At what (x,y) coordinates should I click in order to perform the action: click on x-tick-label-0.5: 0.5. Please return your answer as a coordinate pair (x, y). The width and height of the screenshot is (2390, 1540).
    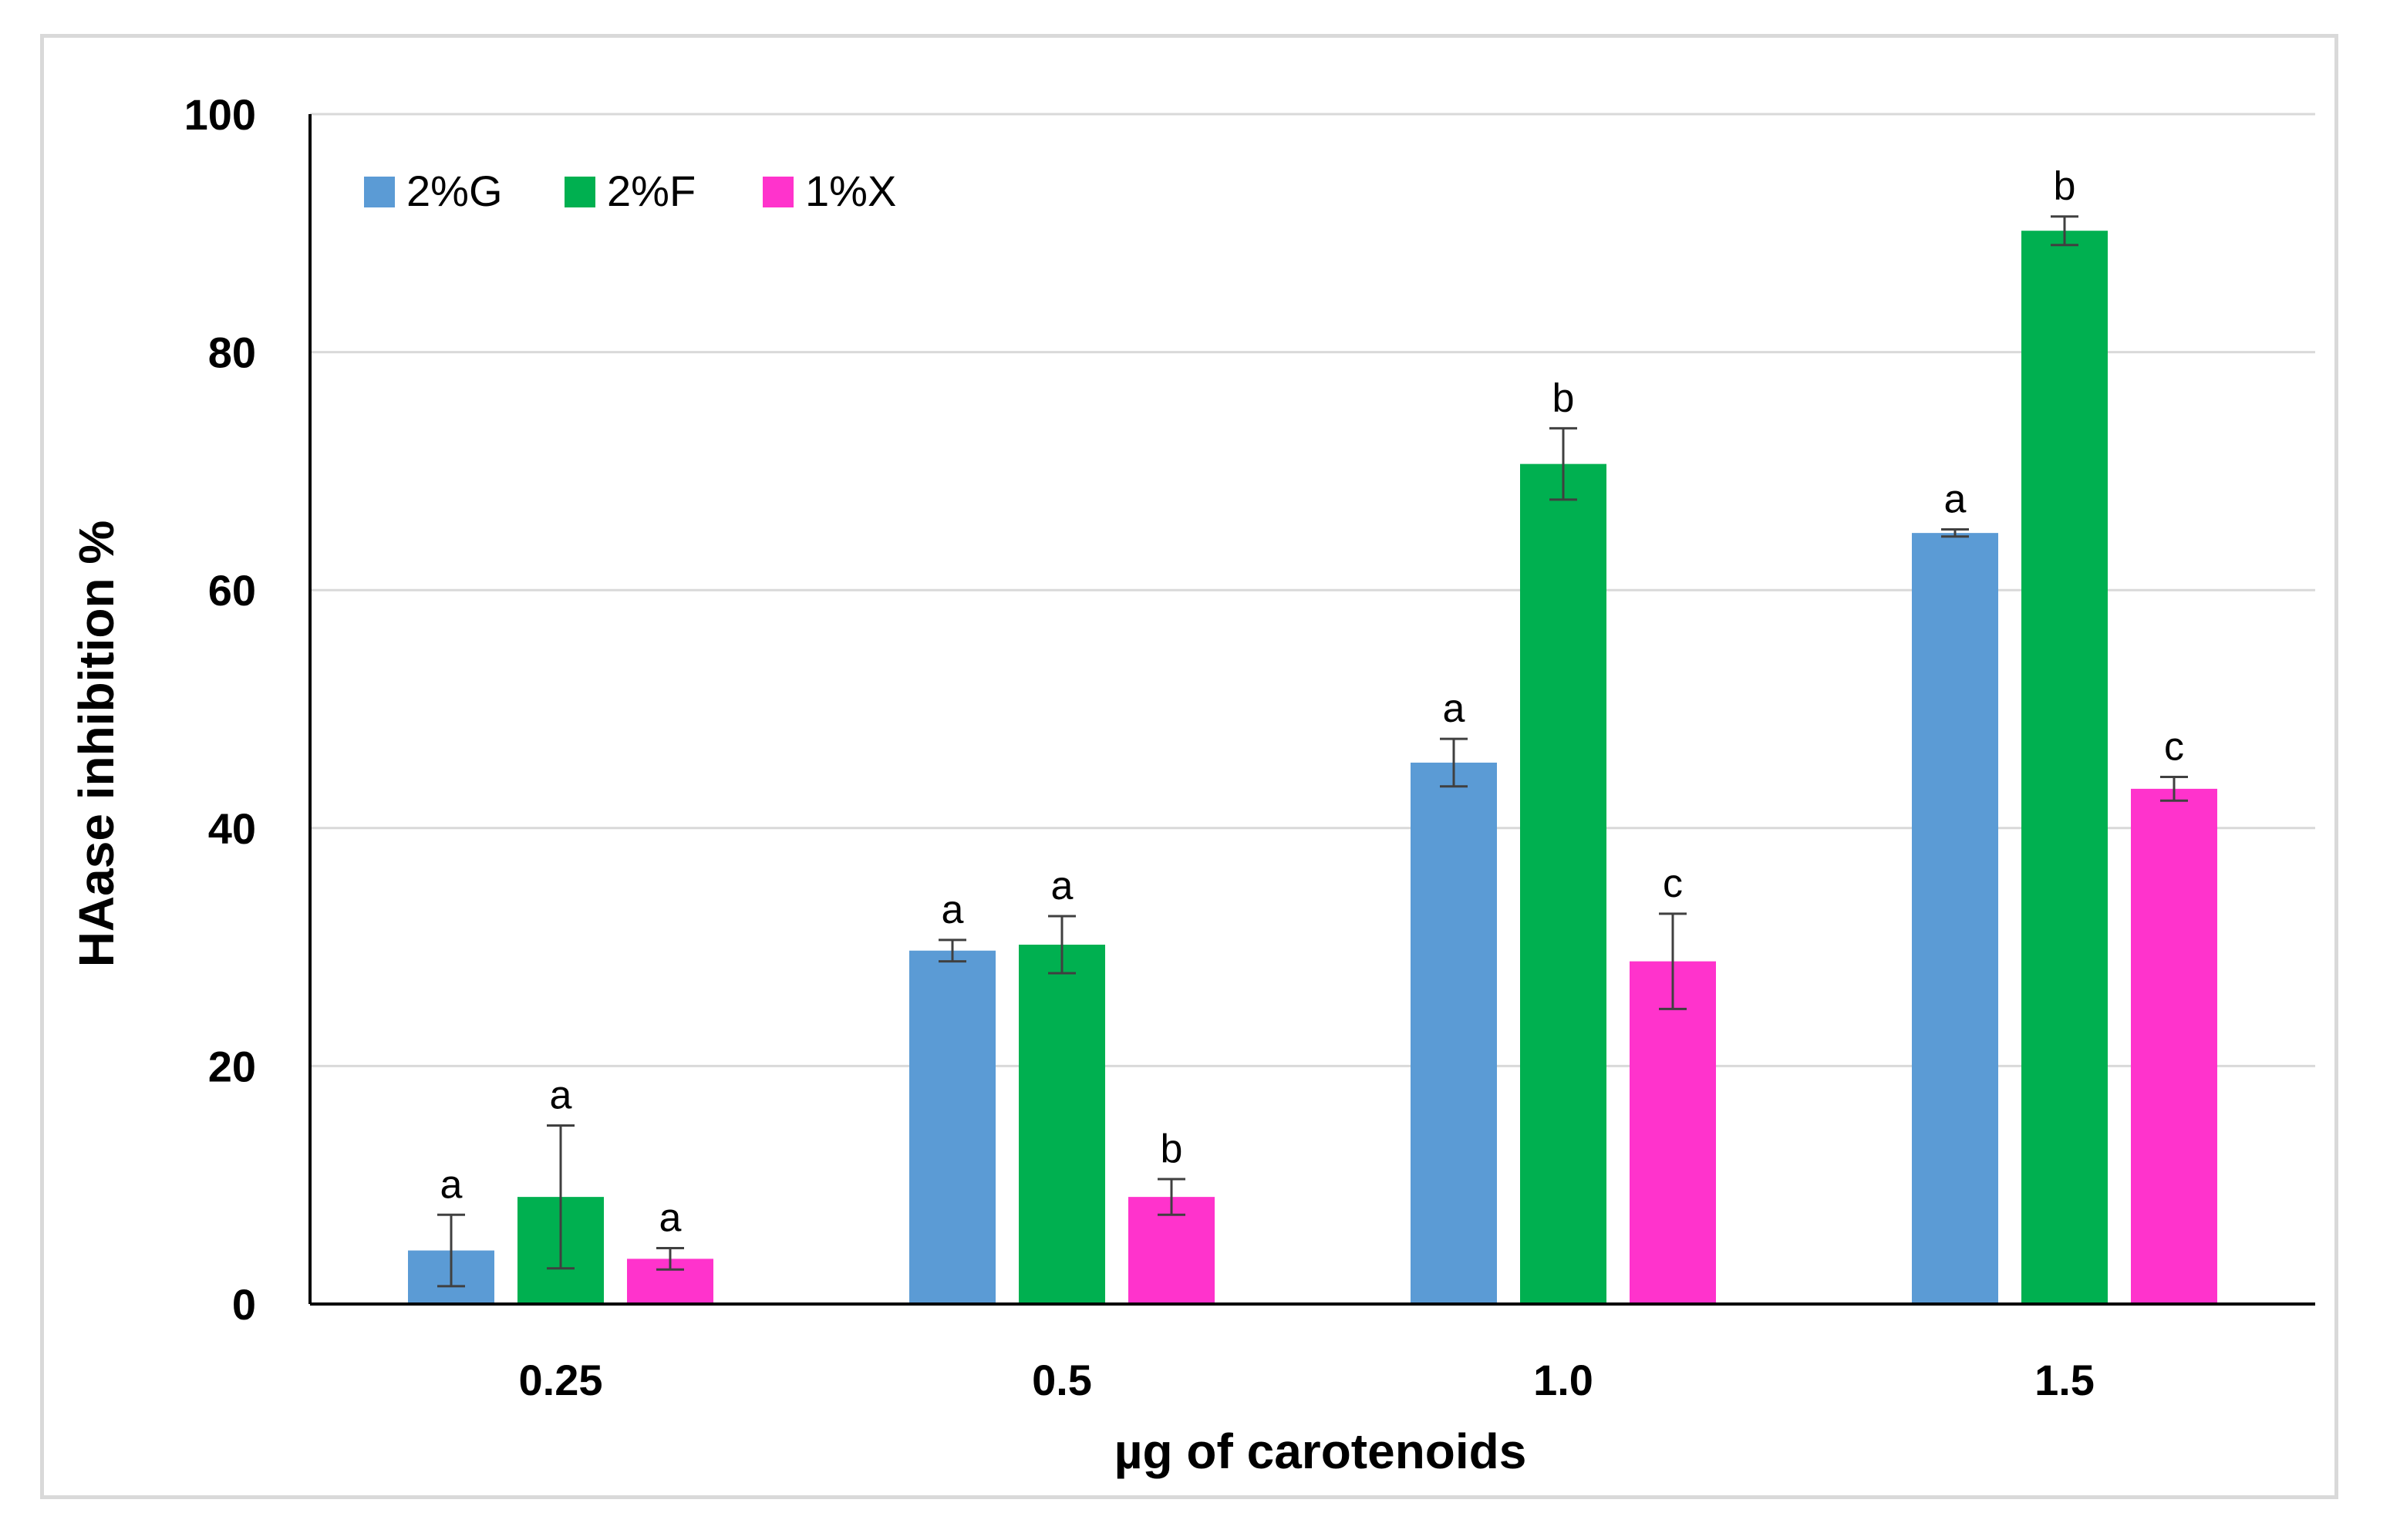
    Looking at the image, I should click on (1062, 1380).